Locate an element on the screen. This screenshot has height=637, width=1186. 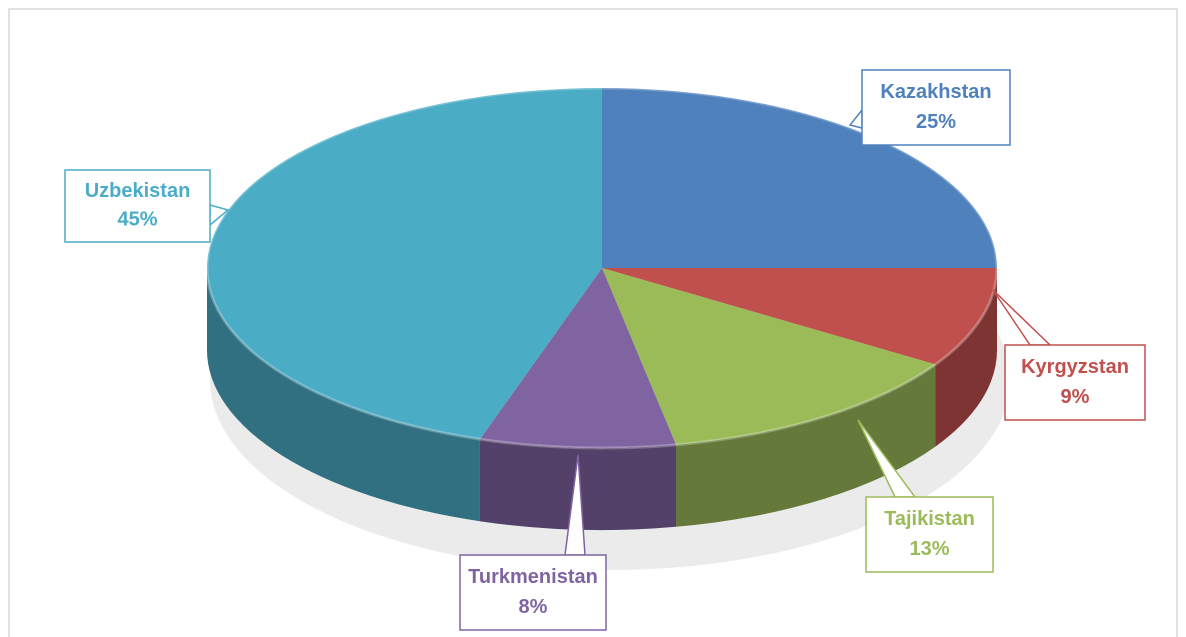
category-label: Kyrgyzstan is located at coordinates (1075, 367).